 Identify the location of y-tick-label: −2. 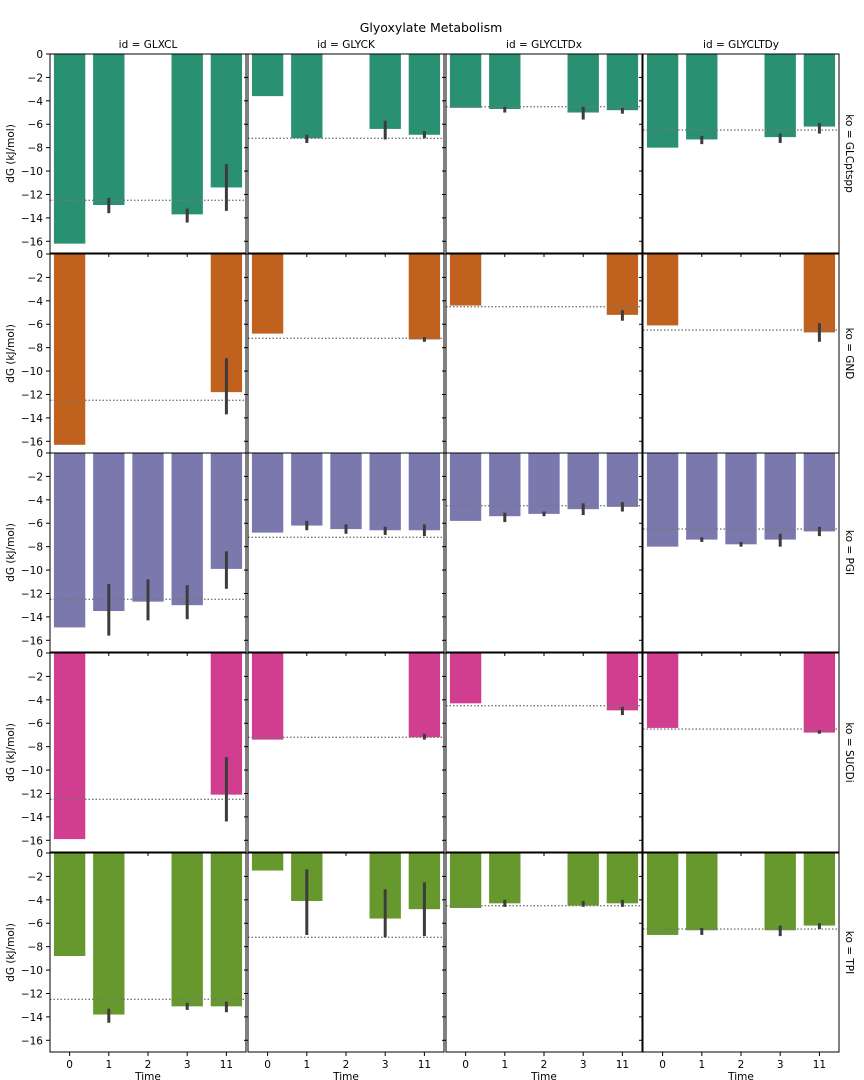
(35, 278).